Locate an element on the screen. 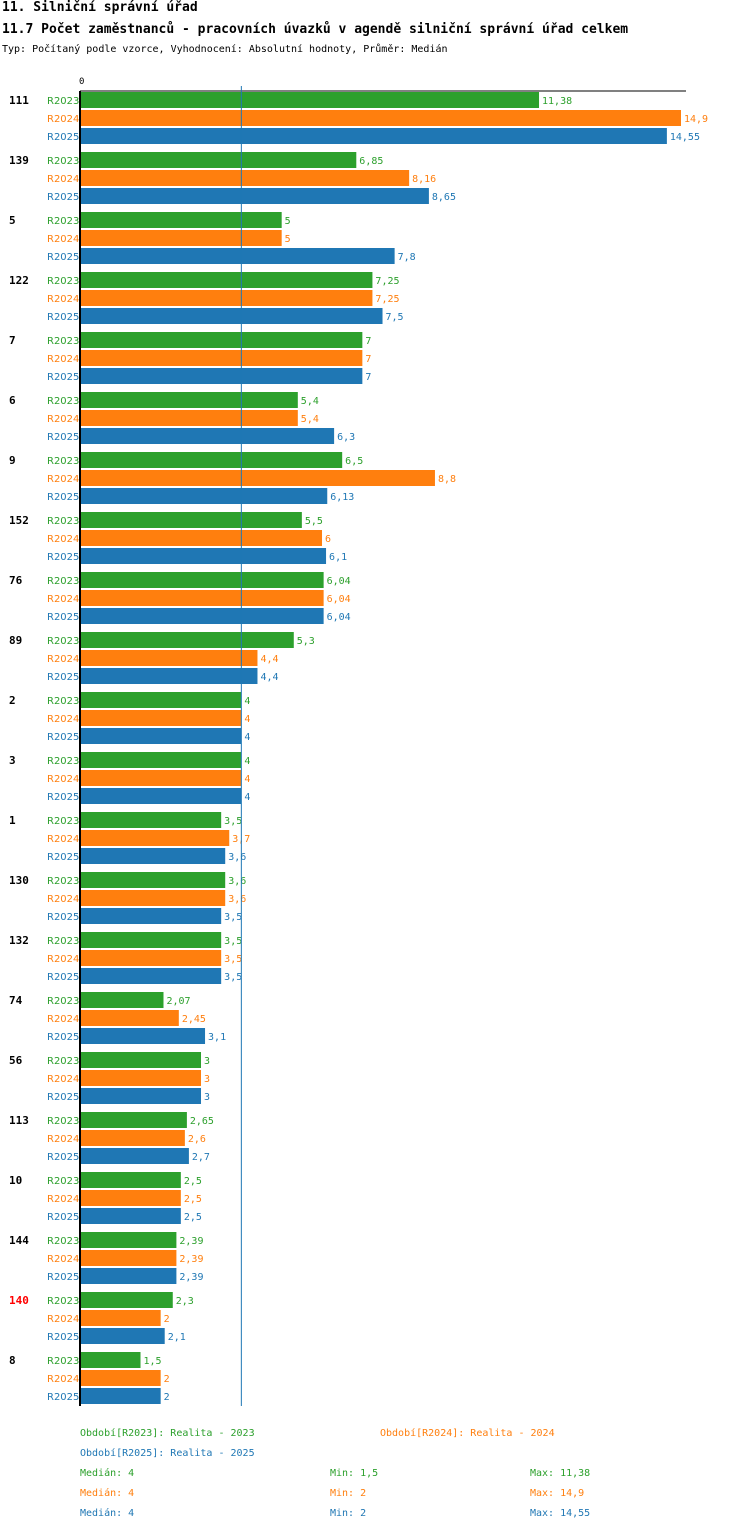  value-label: 3,6 is located at coordinates (237, 881).